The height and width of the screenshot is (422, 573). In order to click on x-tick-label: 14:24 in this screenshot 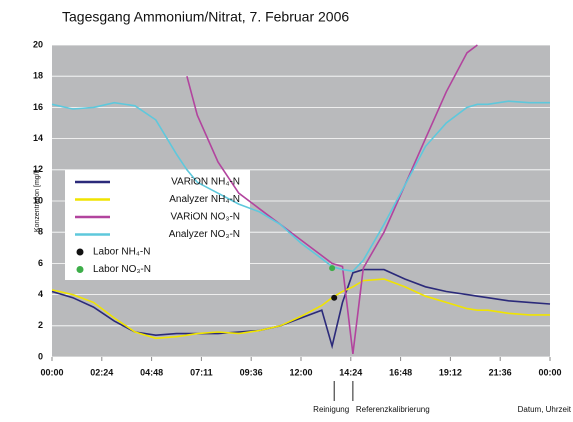, I will do `click(350, 372)`.